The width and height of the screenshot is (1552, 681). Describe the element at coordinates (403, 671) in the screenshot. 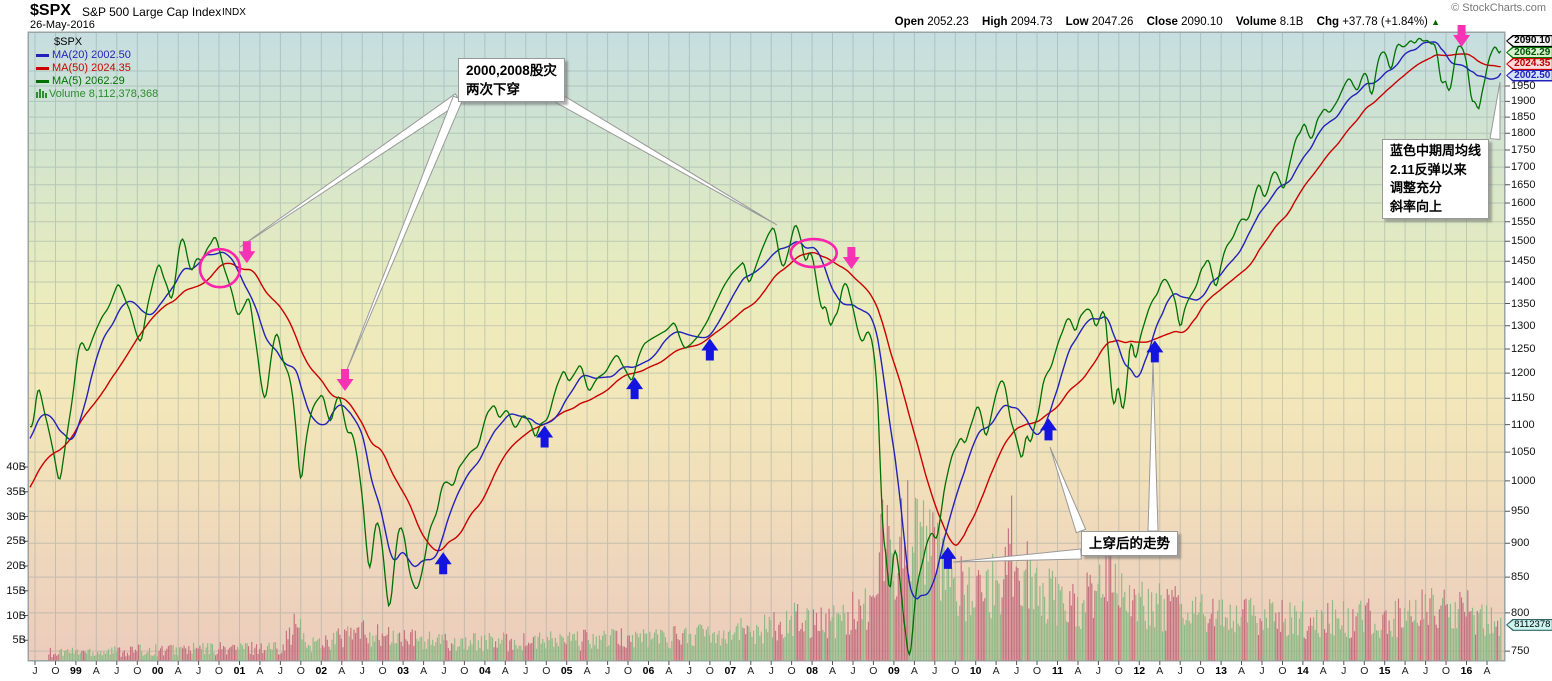

I see `date-axis-label: 03` at that location.